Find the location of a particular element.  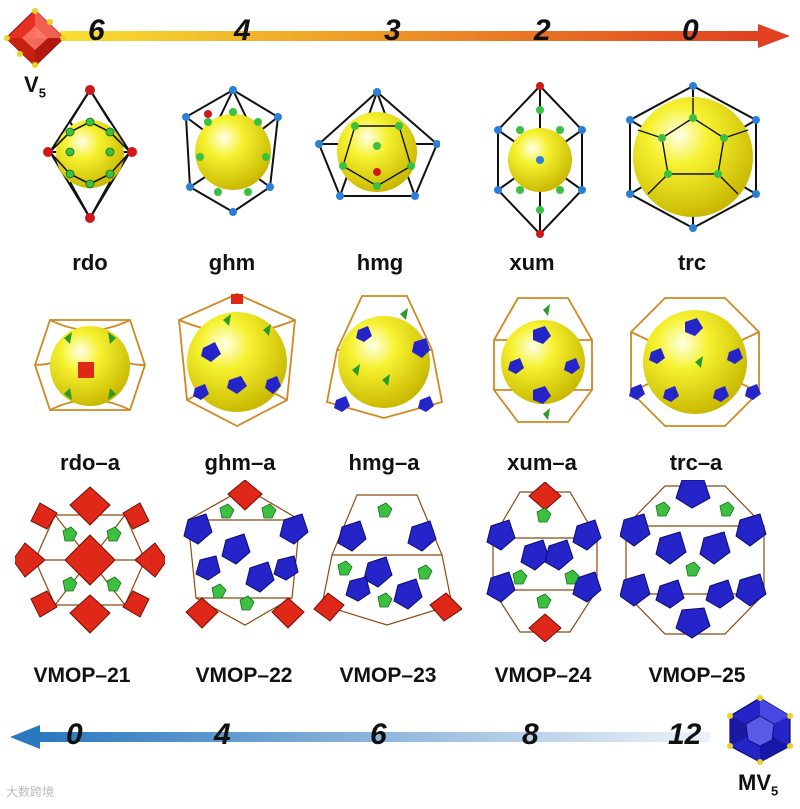

trc-cage-figure is located at coordinates (693, 157).